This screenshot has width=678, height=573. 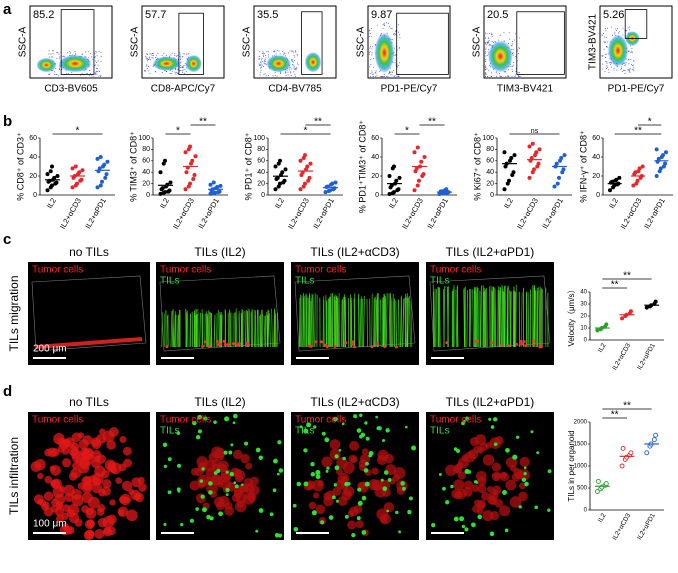 I want to click on y-tick-label: 10, so click(x=583, y=329).